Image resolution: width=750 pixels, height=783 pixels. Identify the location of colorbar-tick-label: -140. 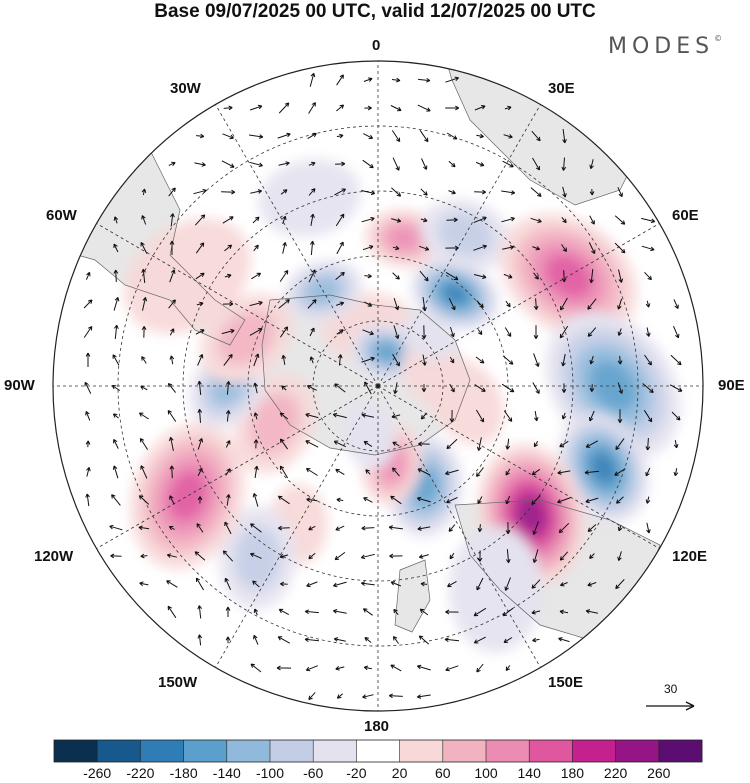
(226, 773).